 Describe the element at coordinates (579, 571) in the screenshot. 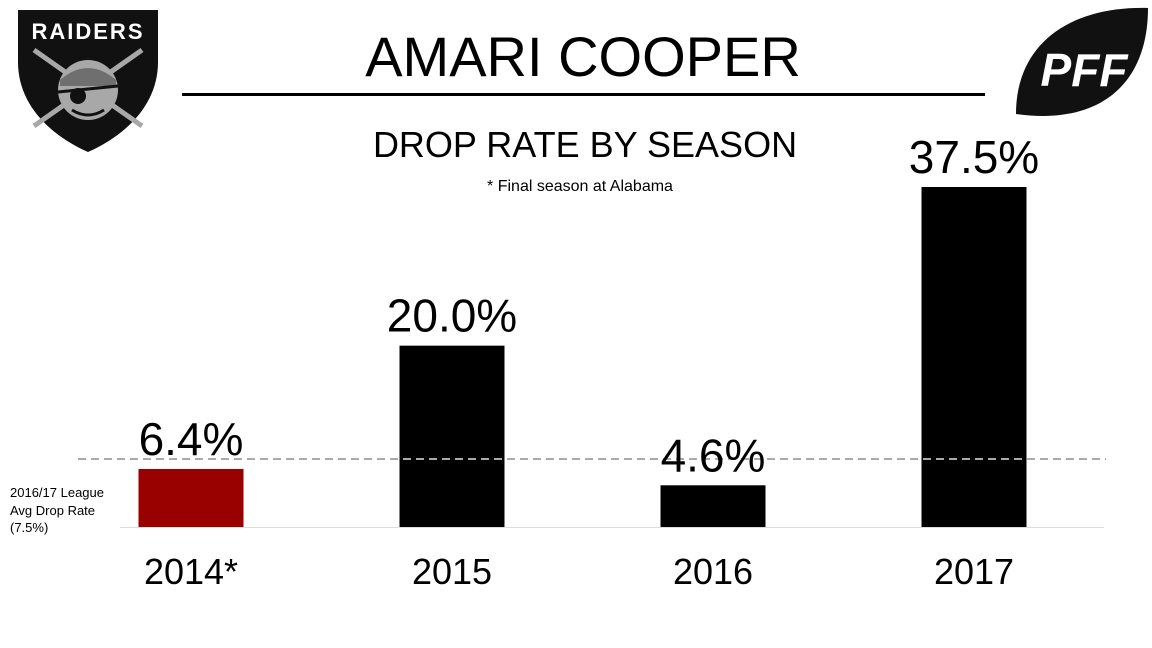

I see `category-label-group: 2014* 2015 2016 2017` at that location.